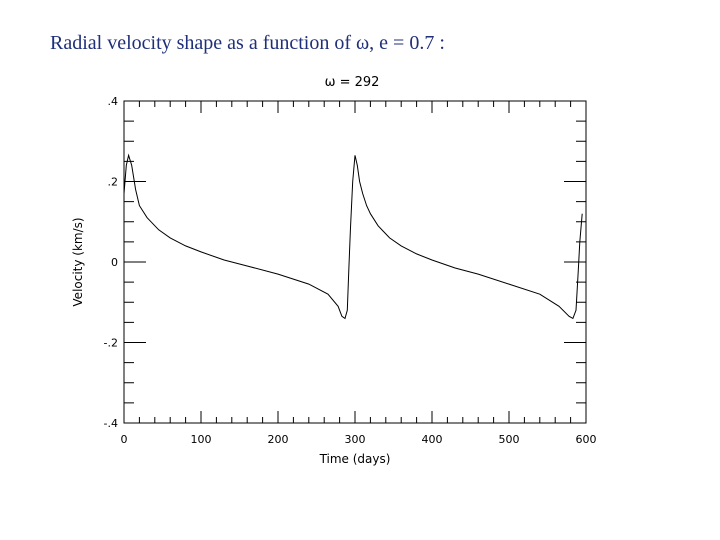  Describe the element at coordinates (586, 439) in the screenshot. I see `x-tick-label: 600` at that location.